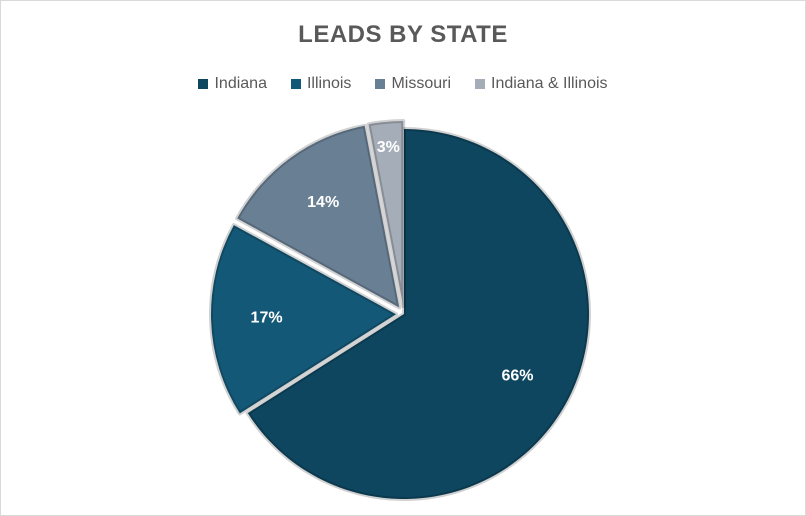 This screenshot has height=516, width=806. What do you see at coordinates (240, 83) in the screenshot?
I see `legend-label-indiana: Indiana` at bounding box center [240, 83].